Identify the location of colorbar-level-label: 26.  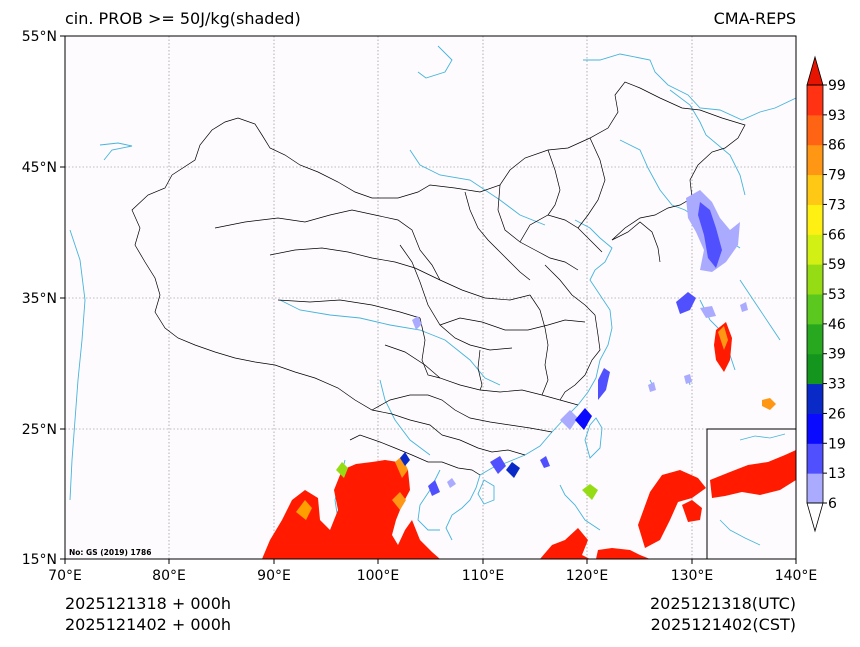
(837, 414).